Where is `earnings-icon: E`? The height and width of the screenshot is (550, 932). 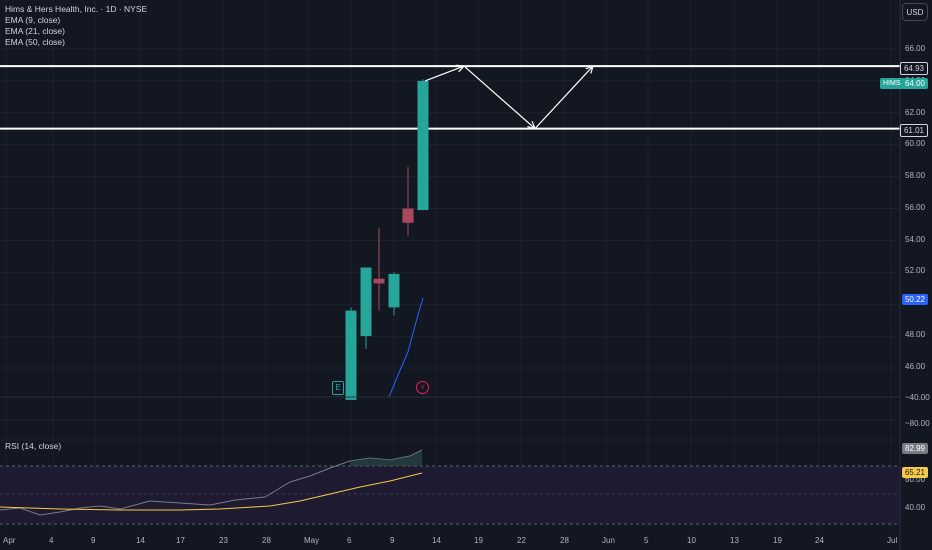 earnings-icon: E is located at coordinates (338, 388).